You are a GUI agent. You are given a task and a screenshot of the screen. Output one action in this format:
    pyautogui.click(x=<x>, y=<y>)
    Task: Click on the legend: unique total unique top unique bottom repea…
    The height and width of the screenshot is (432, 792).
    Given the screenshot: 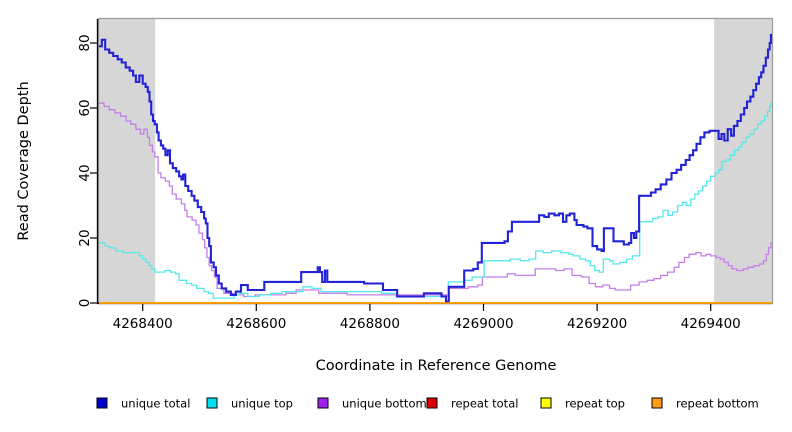 What is the action you would take?
    pyautogui.click(x=427, y=404)
    